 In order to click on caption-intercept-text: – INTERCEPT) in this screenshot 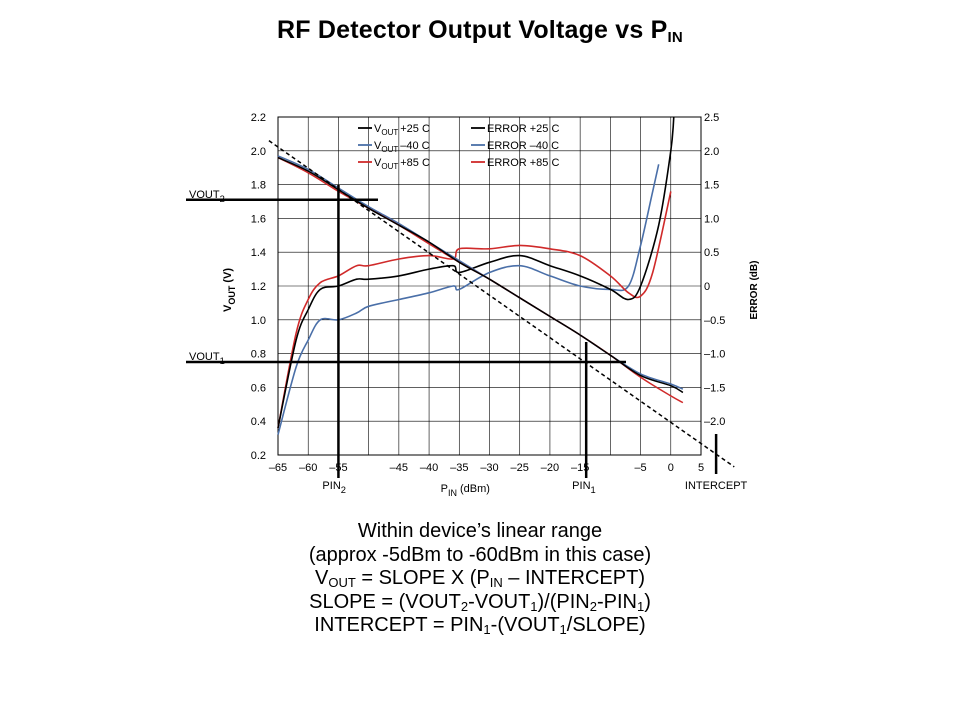, I will do `click(573, 578)`.